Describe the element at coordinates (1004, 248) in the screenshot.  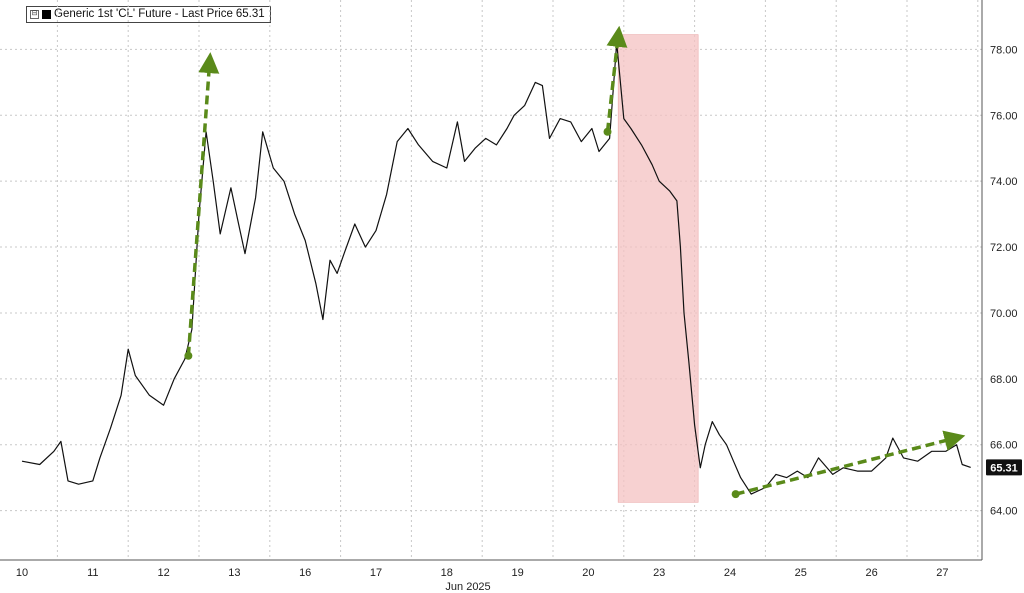
I see `y-tick-label: 72.00` at that location.